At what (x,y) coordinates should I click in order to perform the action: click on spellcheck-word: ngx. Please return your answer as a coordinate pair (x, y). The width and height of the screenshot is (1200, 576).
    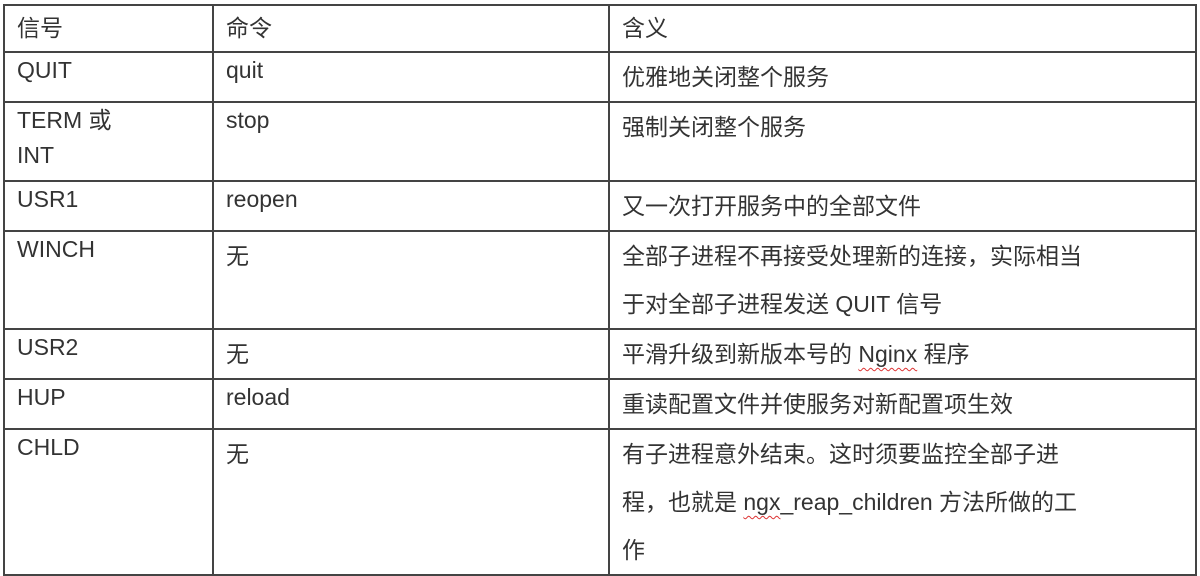
    Looking at the image, I should click on (762, 502).